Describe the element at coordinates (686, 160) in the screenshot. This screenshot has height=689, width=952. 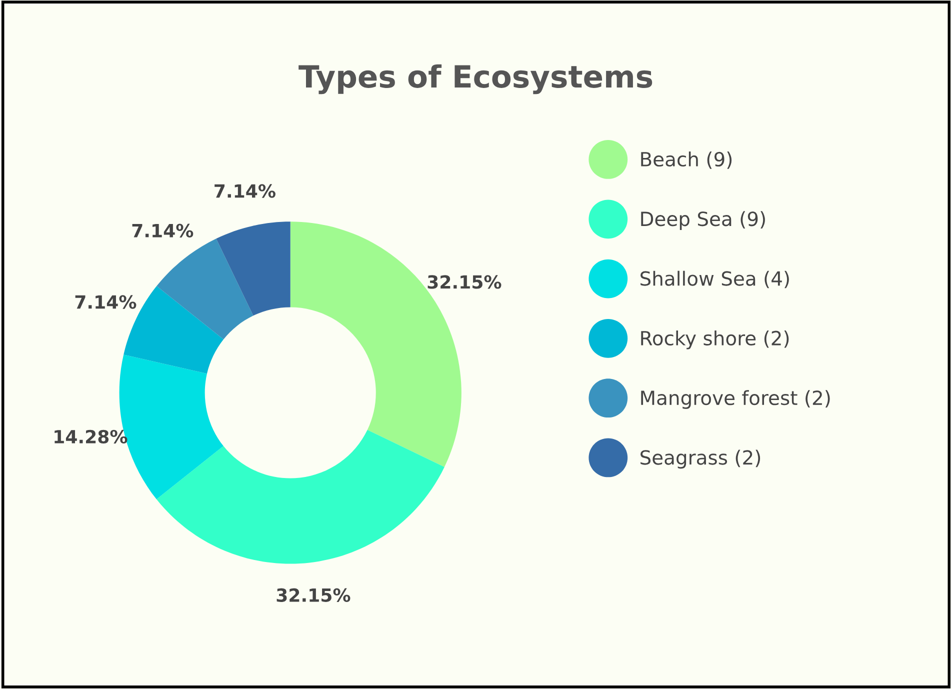
I see `legend-label: Beach (9)` at that location.